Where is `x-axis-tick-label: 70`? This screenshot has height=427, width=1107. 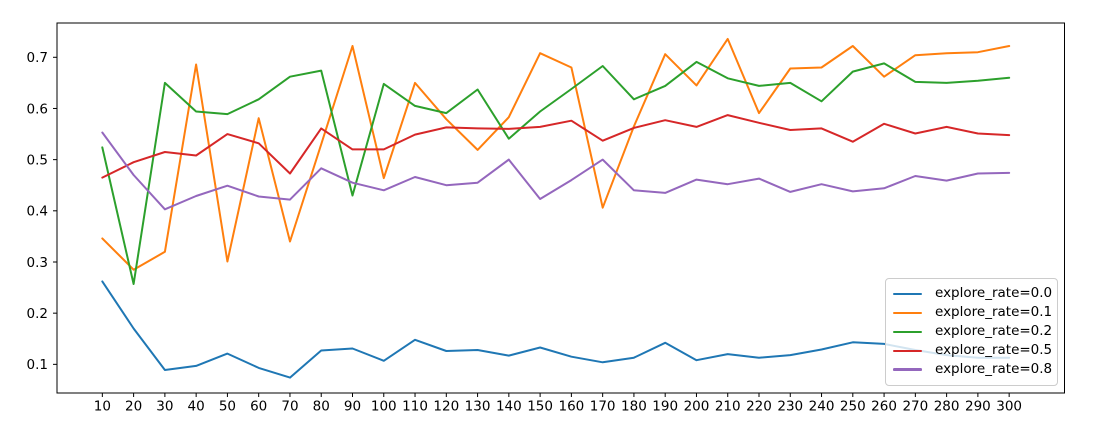
x-axis-tick-label: 70 is located at coordinates (289, 407).